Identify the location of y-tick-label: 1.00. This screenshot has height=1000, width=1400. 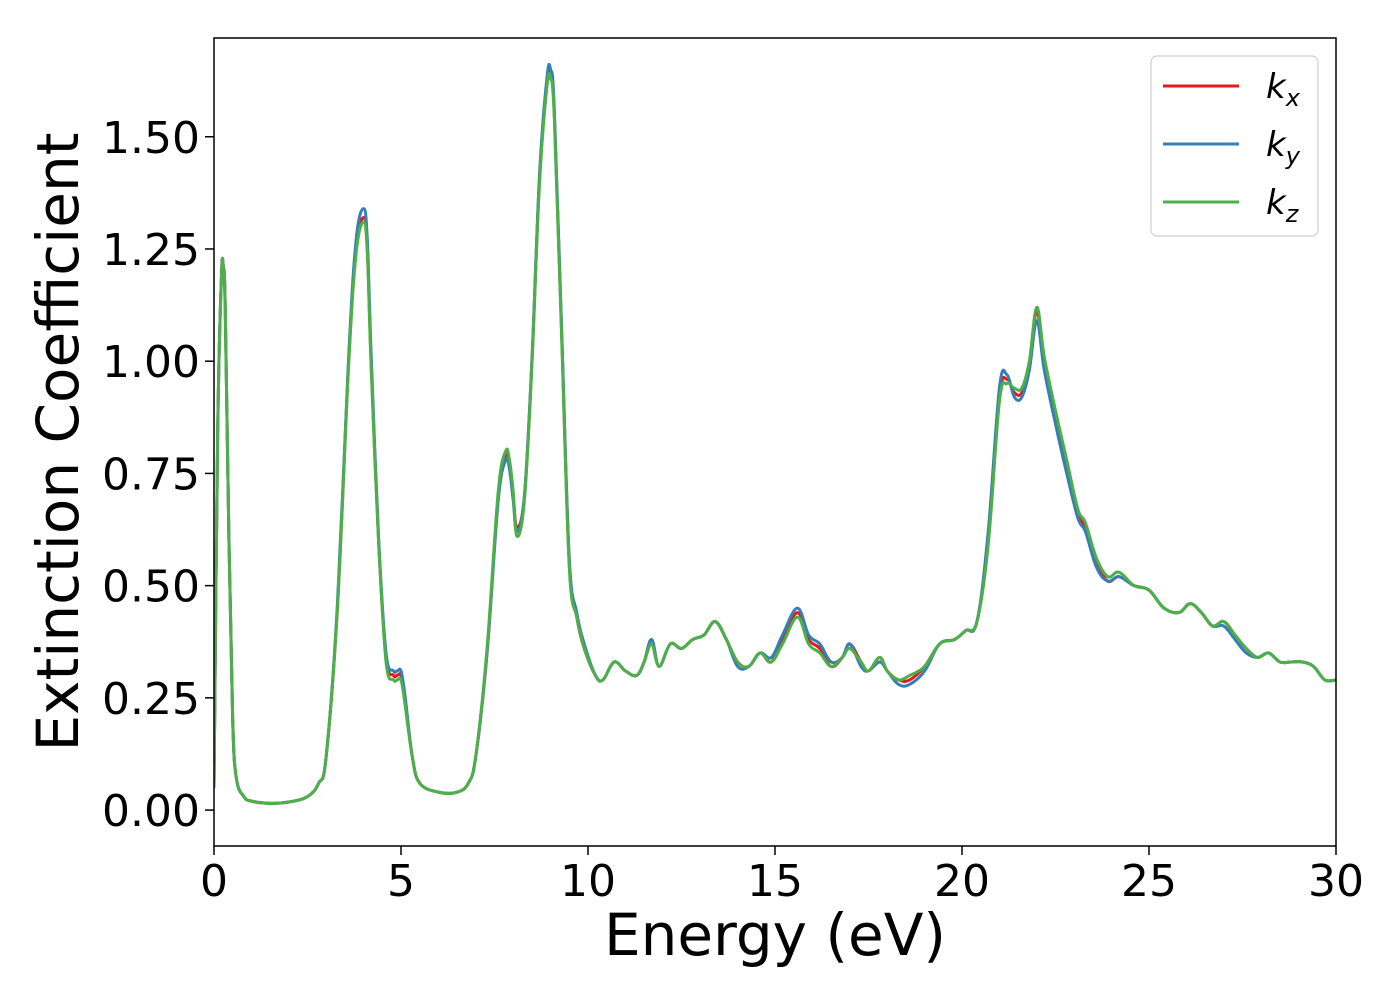
(151, 362).